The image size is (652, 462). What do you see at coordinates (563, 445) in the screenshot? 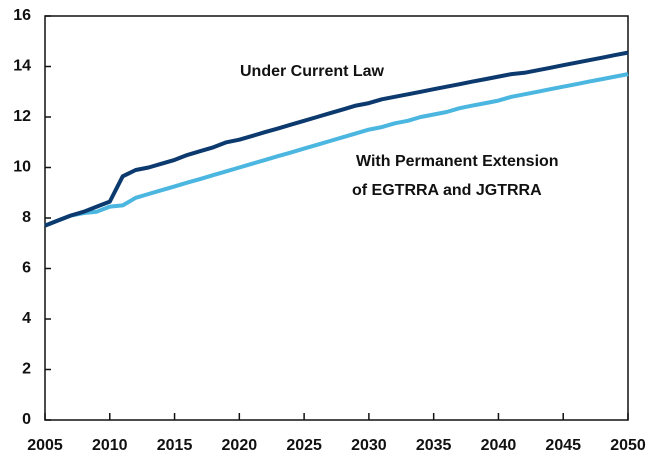
I see `x-tick-label: 2045` at bounding box center [563, 445].